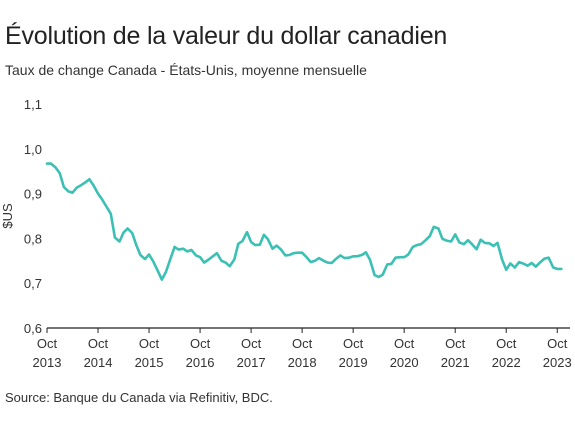  I want to click on x-tick-label-year: 2023, so click(557, 362).